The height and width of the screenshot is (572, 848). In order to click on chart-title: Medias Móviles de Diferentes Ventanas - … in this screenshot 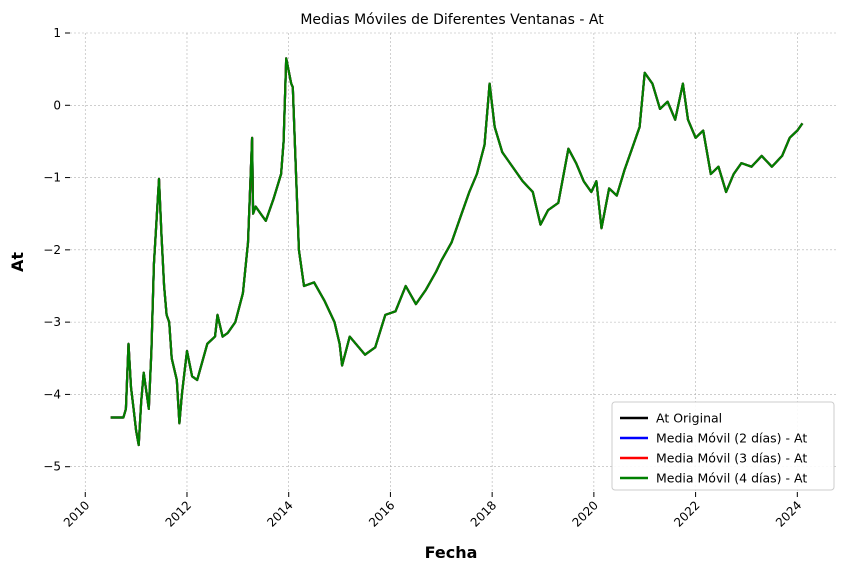, I will do `click(452, 20)`.